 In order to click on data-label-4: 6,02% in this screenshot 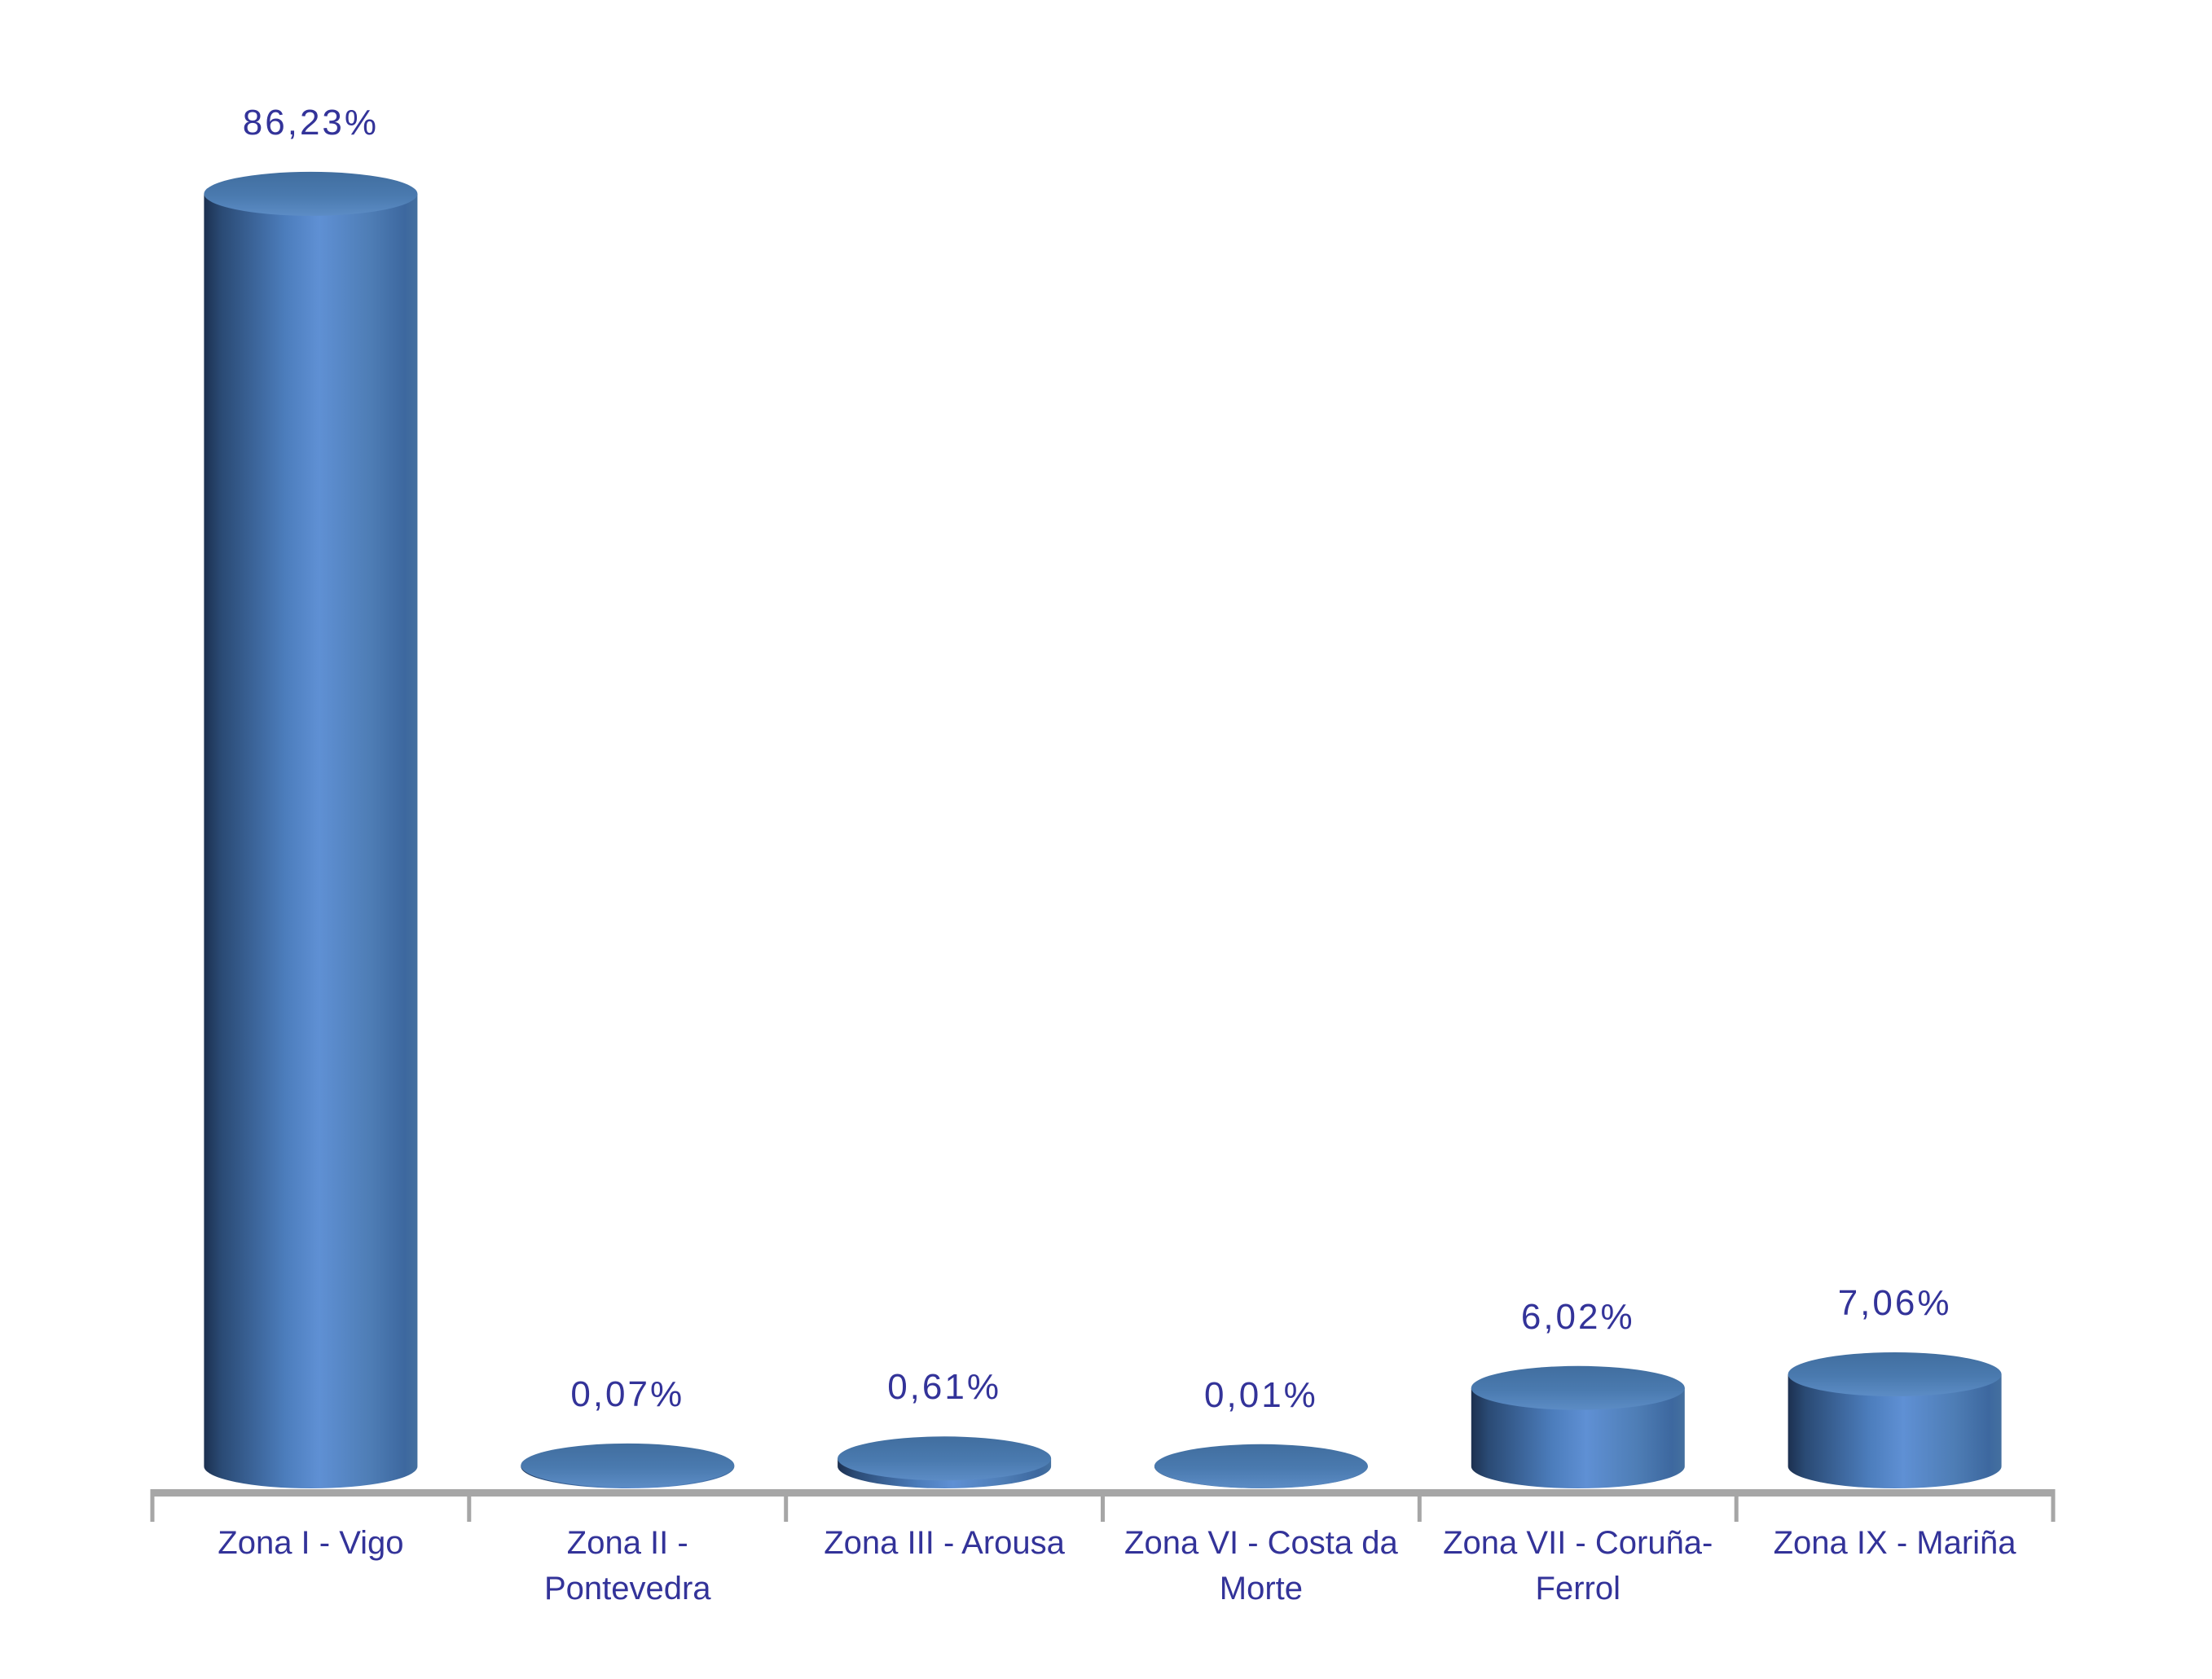, I will do `click(1577, 1316)`.